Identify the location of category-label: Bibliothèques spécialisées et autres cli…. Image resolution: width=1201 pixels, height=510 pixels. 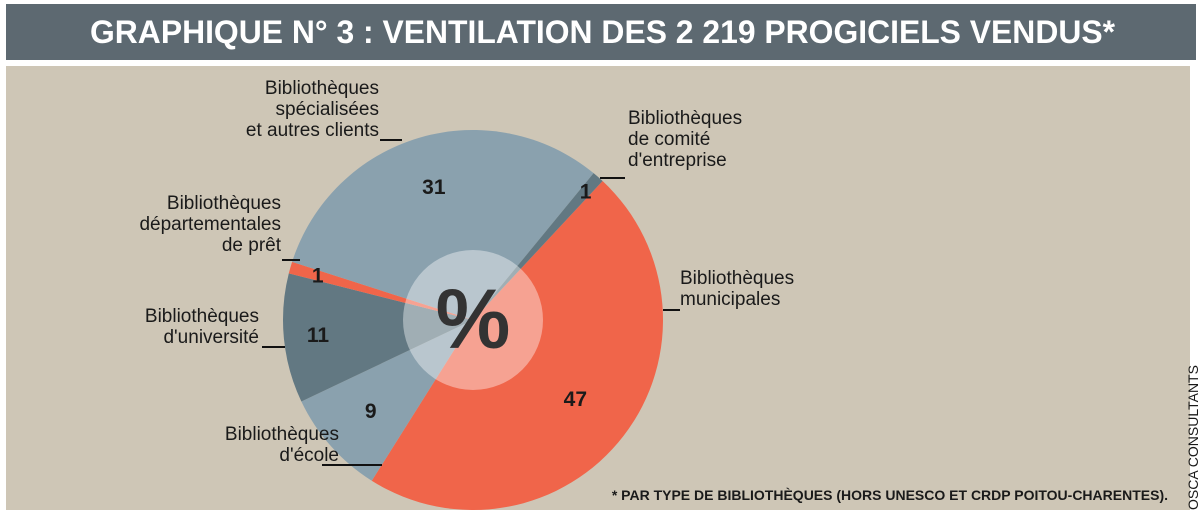
(312, 109).